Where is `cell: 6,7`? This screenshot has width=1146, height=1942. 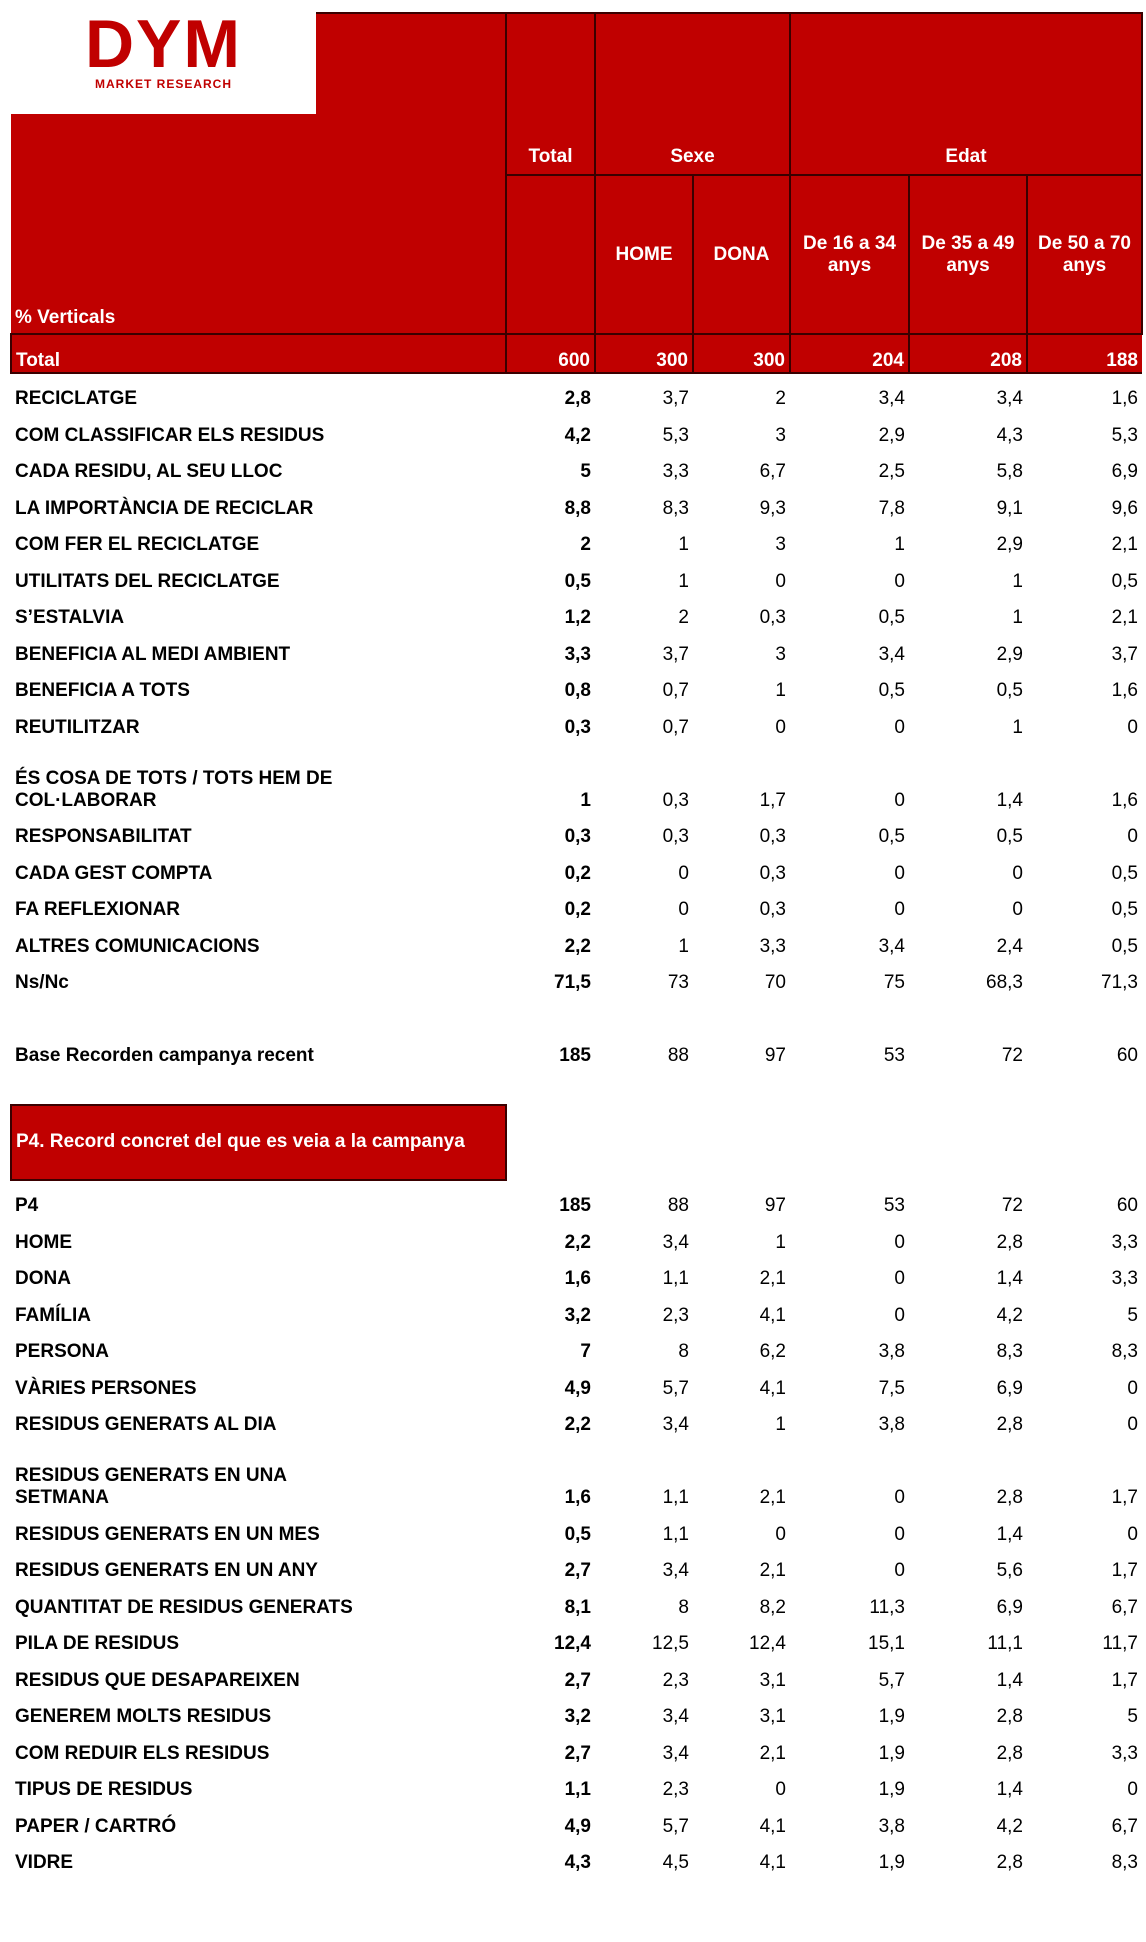 cell: 6,7 is located at coordinates (1124, 1826).